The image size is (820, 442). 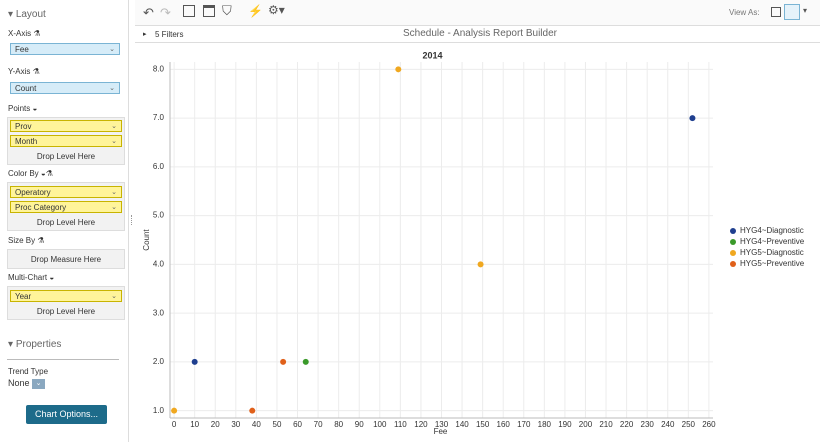 I want to click on x-tick-label: 70, so click(x=318, y=424).